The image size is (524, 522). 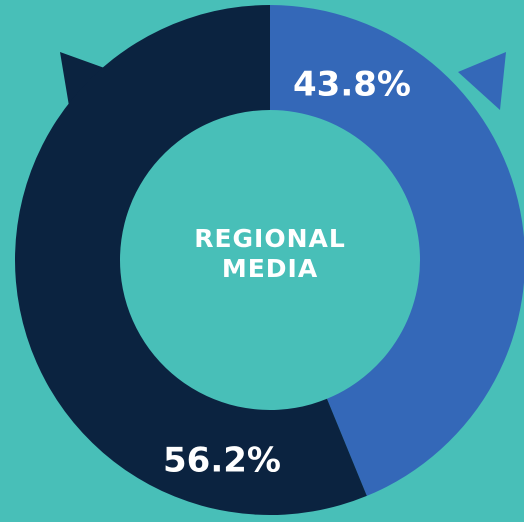 What do you see at coordinates (222, 461) in the screenshot?
I see `value-label: 56.2%` at bounding box center [222, 461].